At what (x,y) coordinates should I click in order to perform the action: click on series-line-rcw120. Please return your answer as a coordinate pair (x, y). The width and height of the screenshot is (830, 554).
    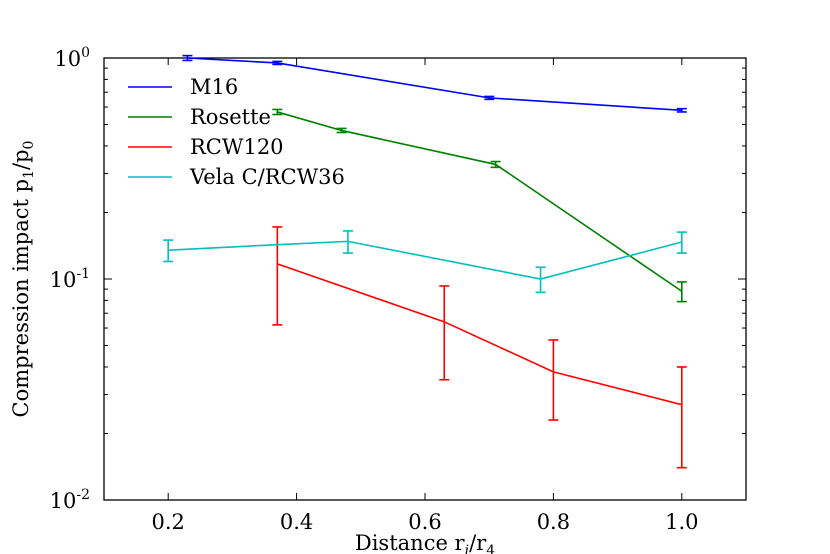
    Looking at the image, I should click on (479, 334).